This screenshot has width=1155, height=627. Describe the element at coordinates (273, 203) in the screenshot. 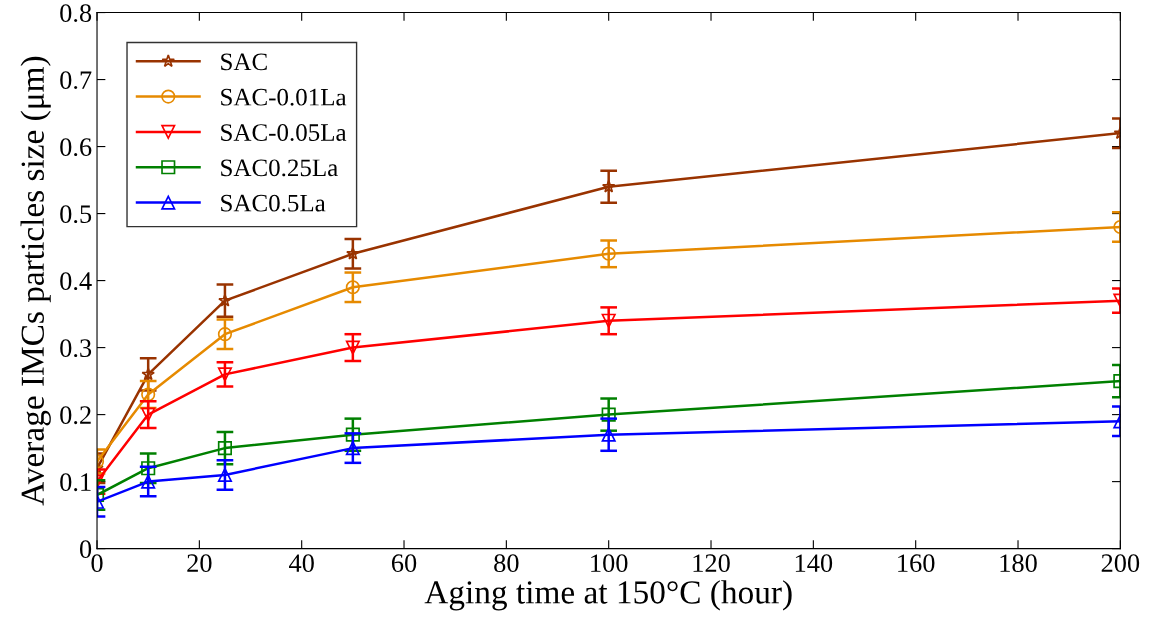

I see `legend-label: SAC0.5La` at that location.